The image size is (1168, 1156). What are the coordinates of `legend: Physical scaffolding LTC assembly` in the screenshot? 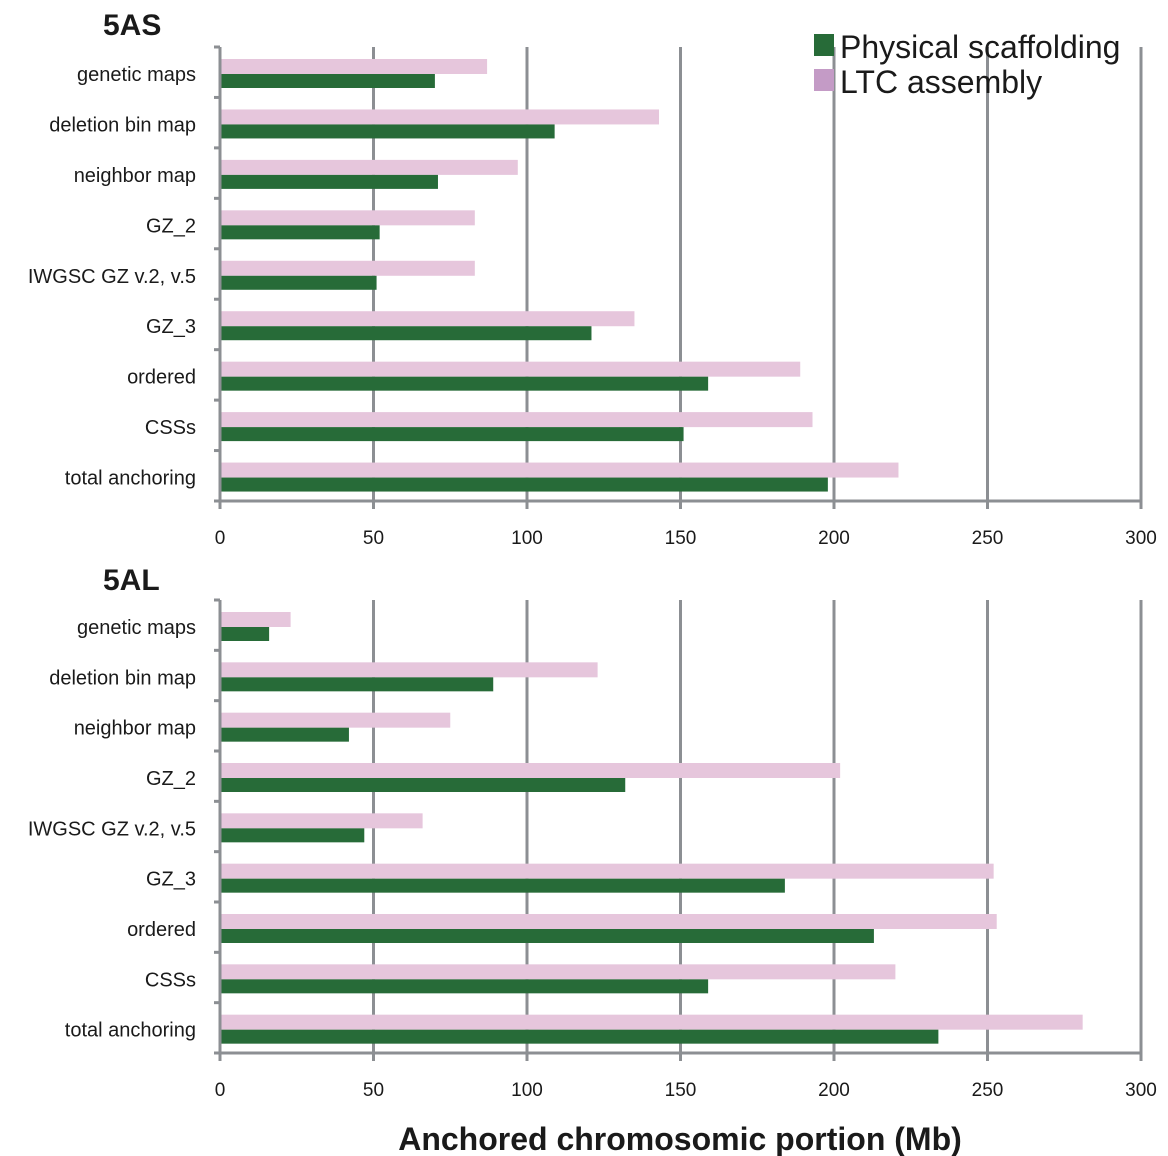 It's located at (967, 64).